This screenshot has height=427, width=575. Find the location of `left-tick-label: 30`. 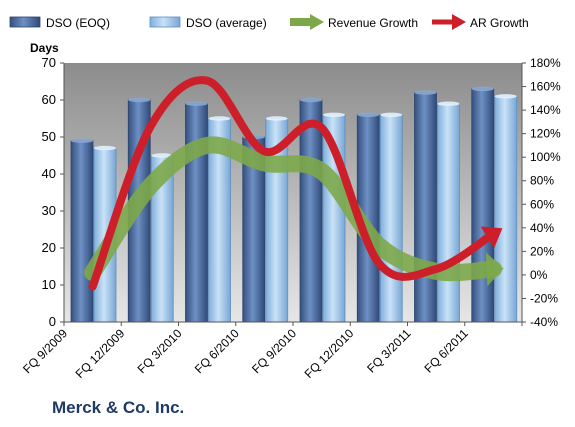

left-tick-label: 30 is located at coordinates (49, 210).